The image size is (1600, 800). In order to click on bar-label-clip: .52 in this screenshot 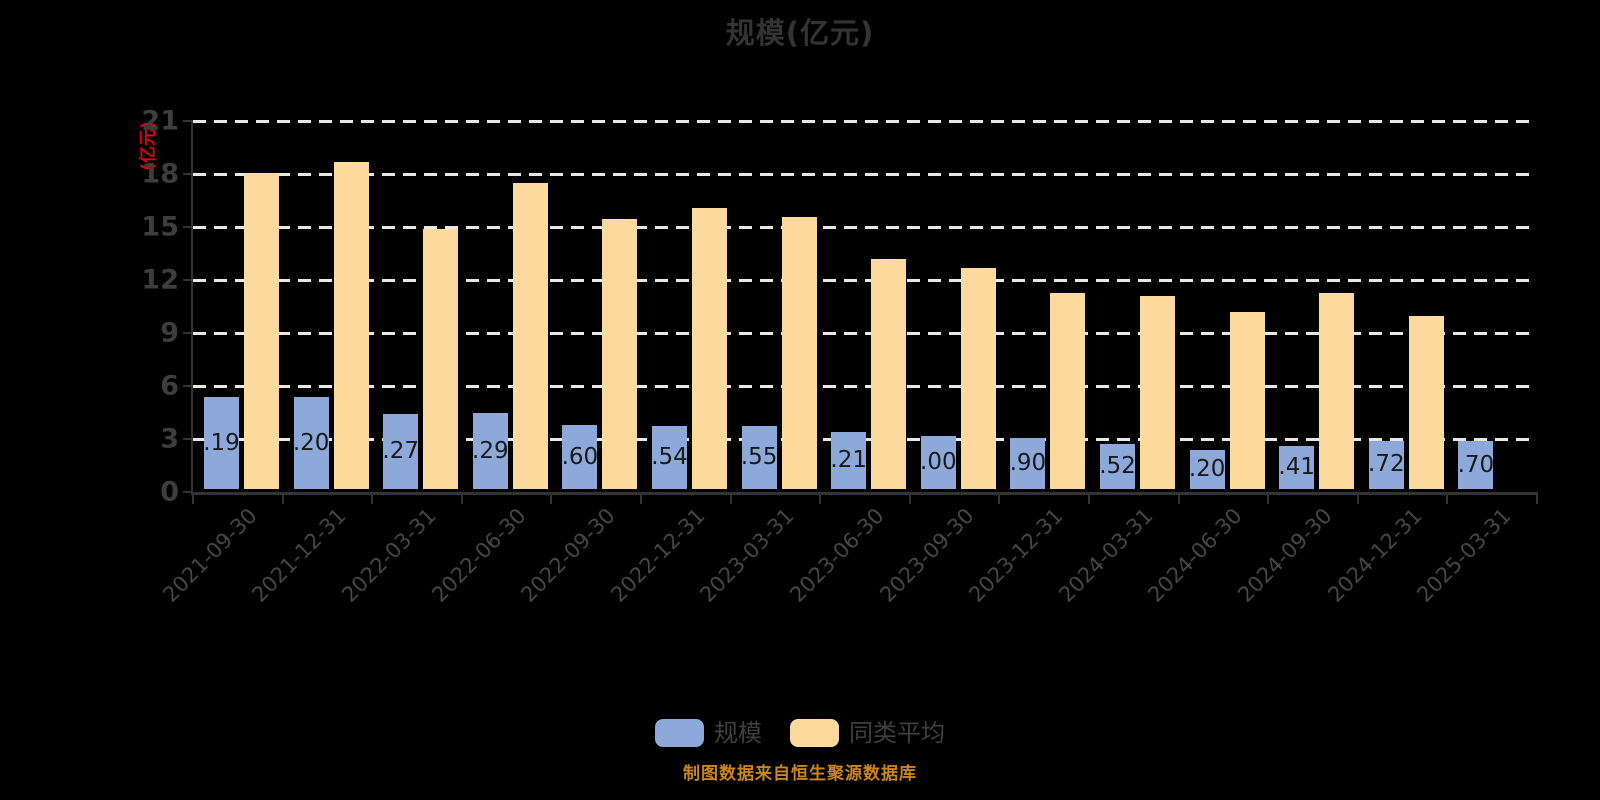, I will do `click(1117, 466)`.